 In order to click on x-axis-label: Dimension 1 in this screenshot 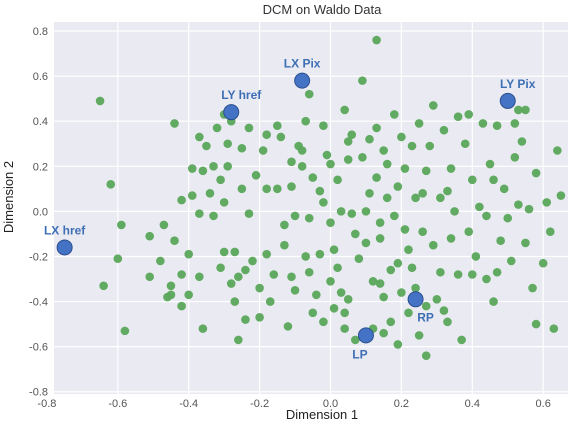, I will do `click(322, 414)`.